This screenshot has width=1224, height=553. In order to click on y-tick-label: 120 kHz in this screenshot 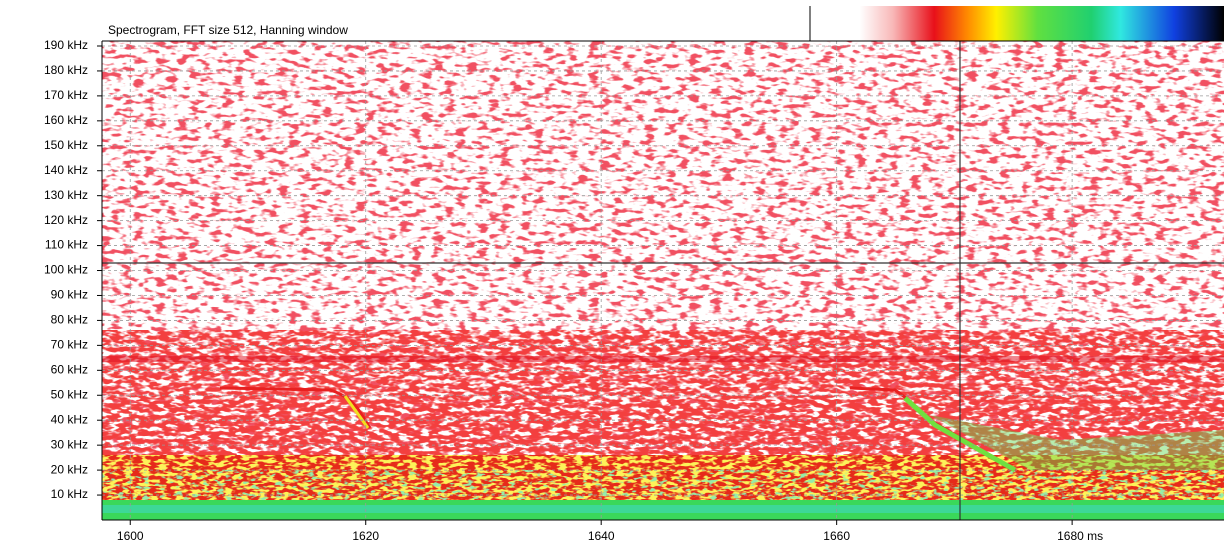, I will do `click(66, 220)`.